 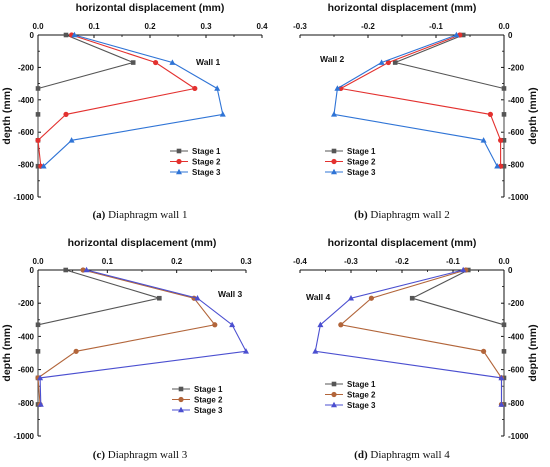 What do you see at coordinates (362, 455) in the screenshot?
I see `caption-letter: (d)` at bounding box center [362, 455].